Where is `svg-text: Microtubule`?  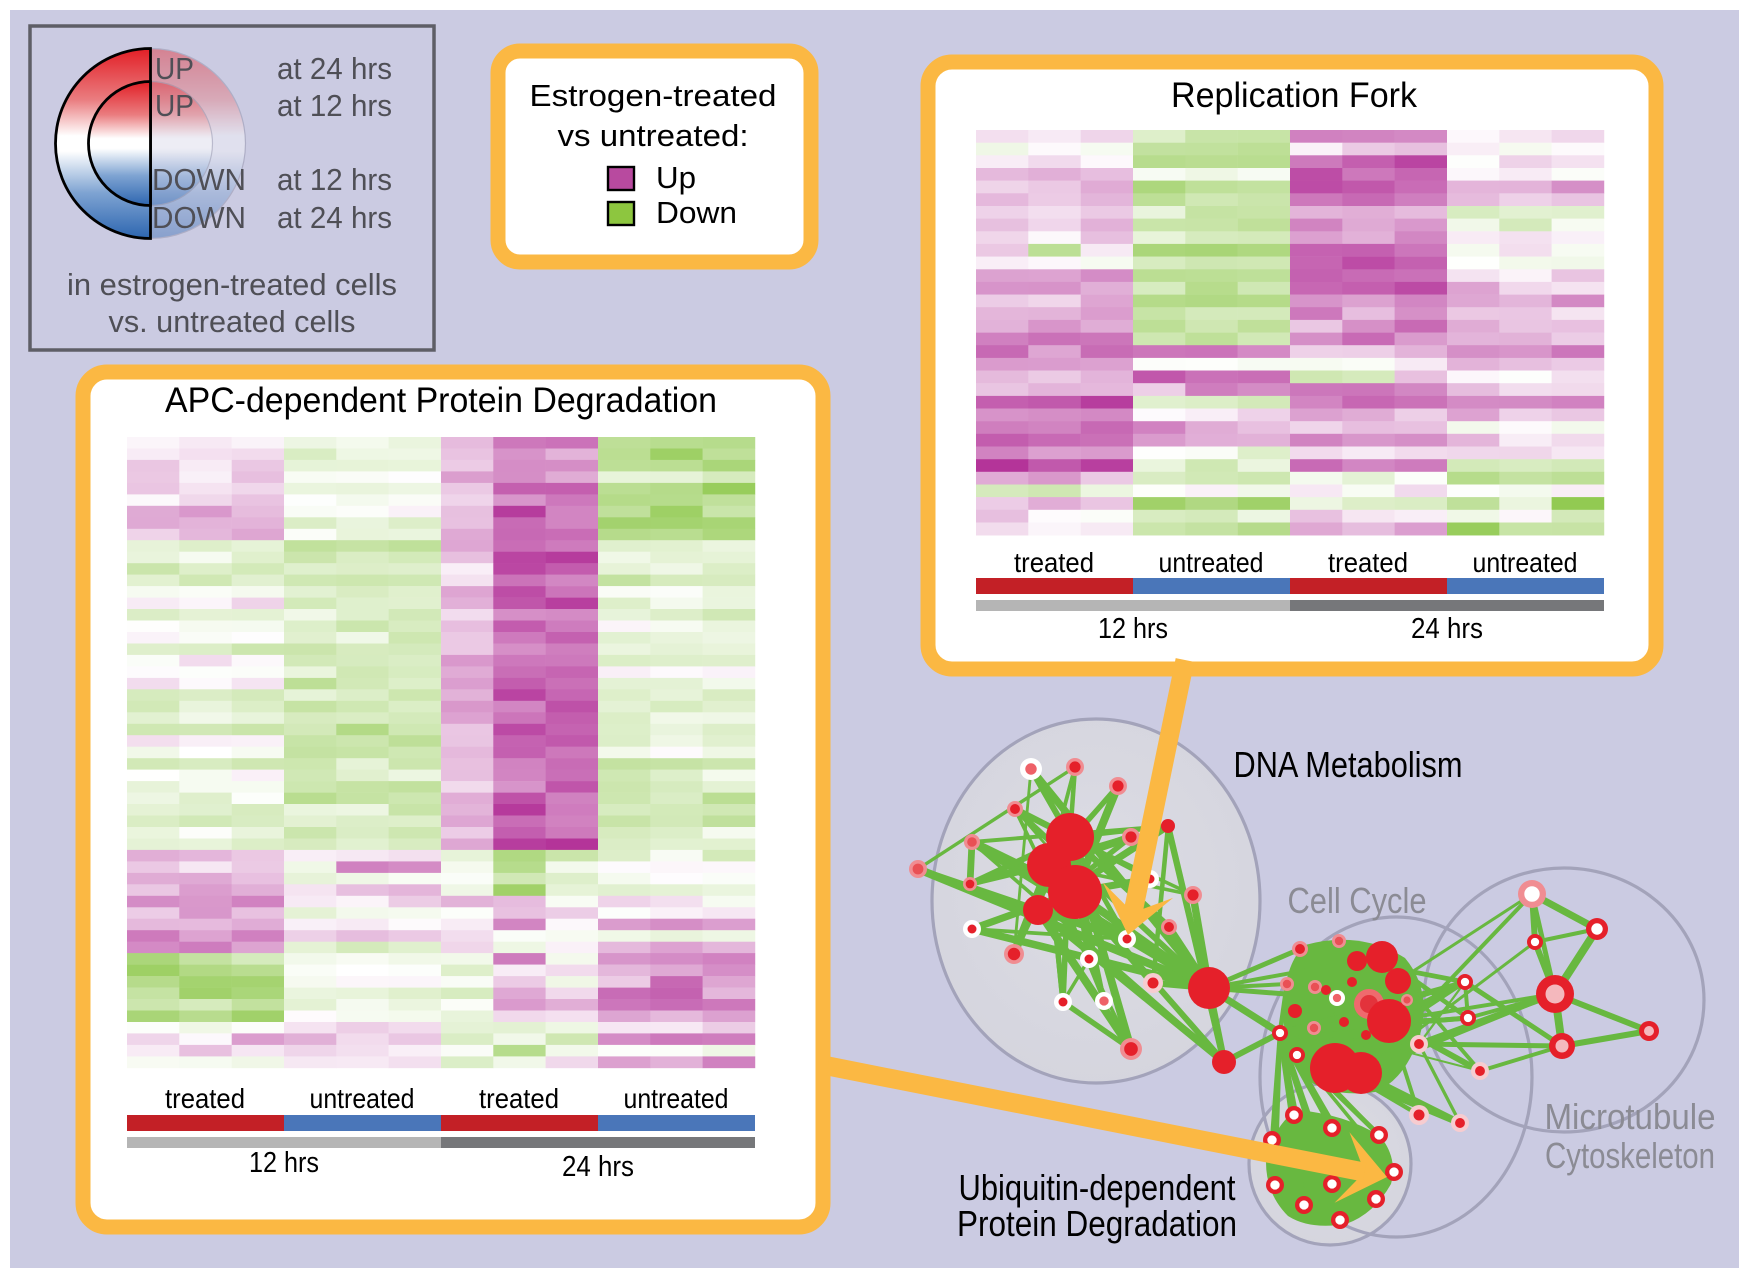
svg-text: Microtubule is located at coordinates (1630, 1116).